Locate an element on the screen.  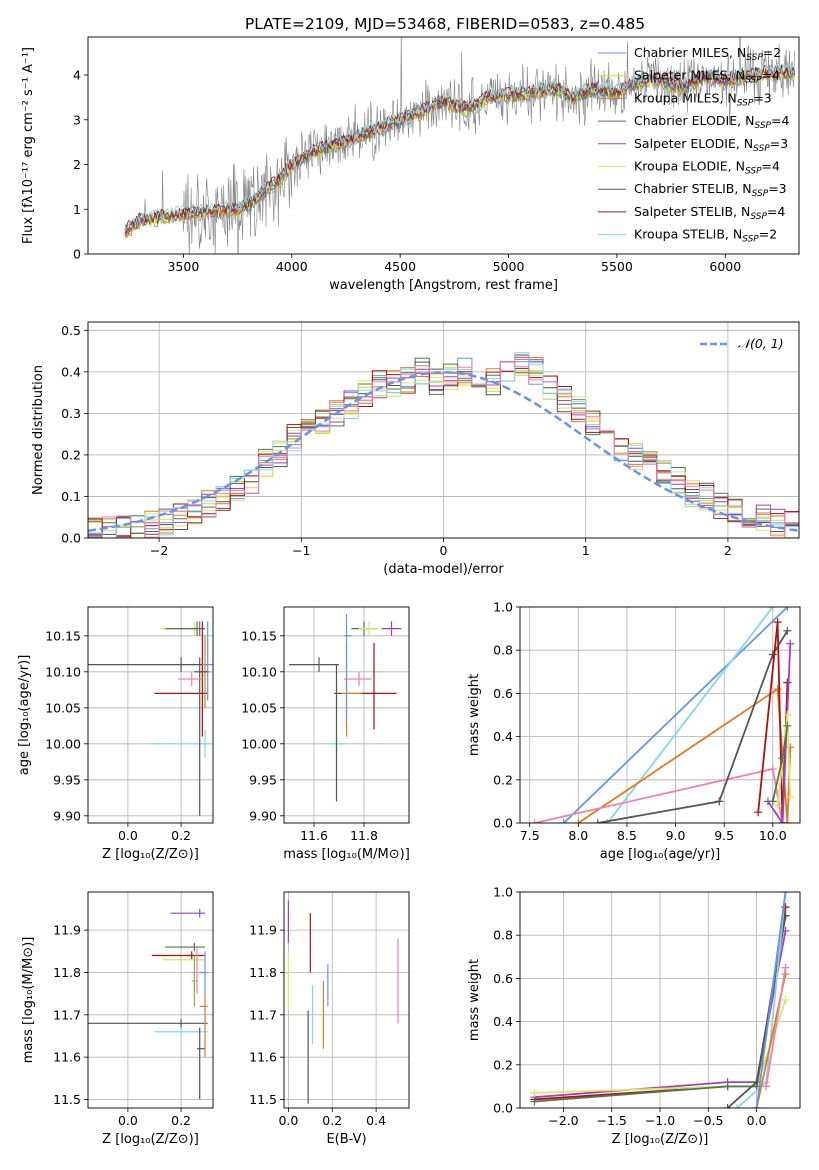
y-axis-label: mass weight is located at coordinates (474, 715).